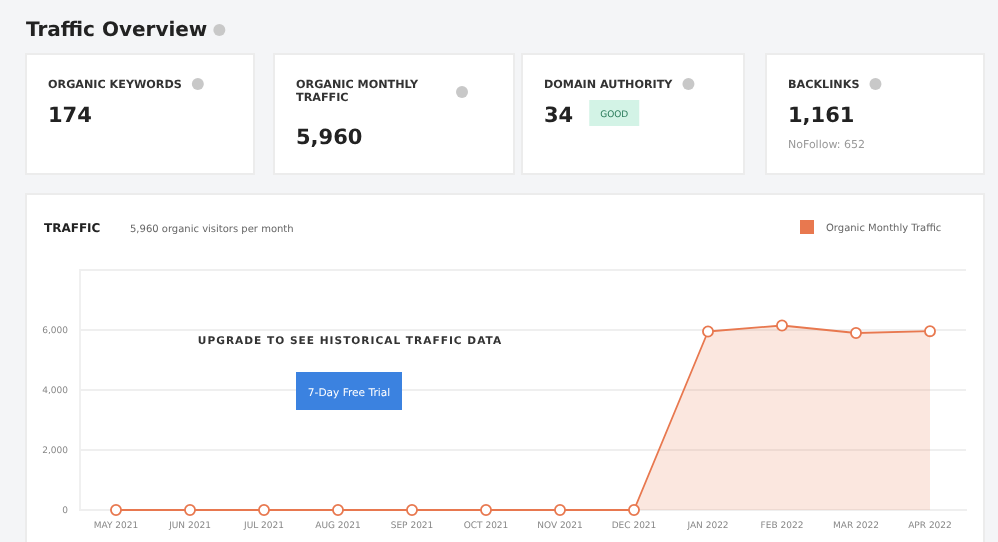 This screenshot has width=998, height=542. What do you see at coordinates (70, 116) in the screenshot?
I see `text: 174` at bounding box center [70, 116].